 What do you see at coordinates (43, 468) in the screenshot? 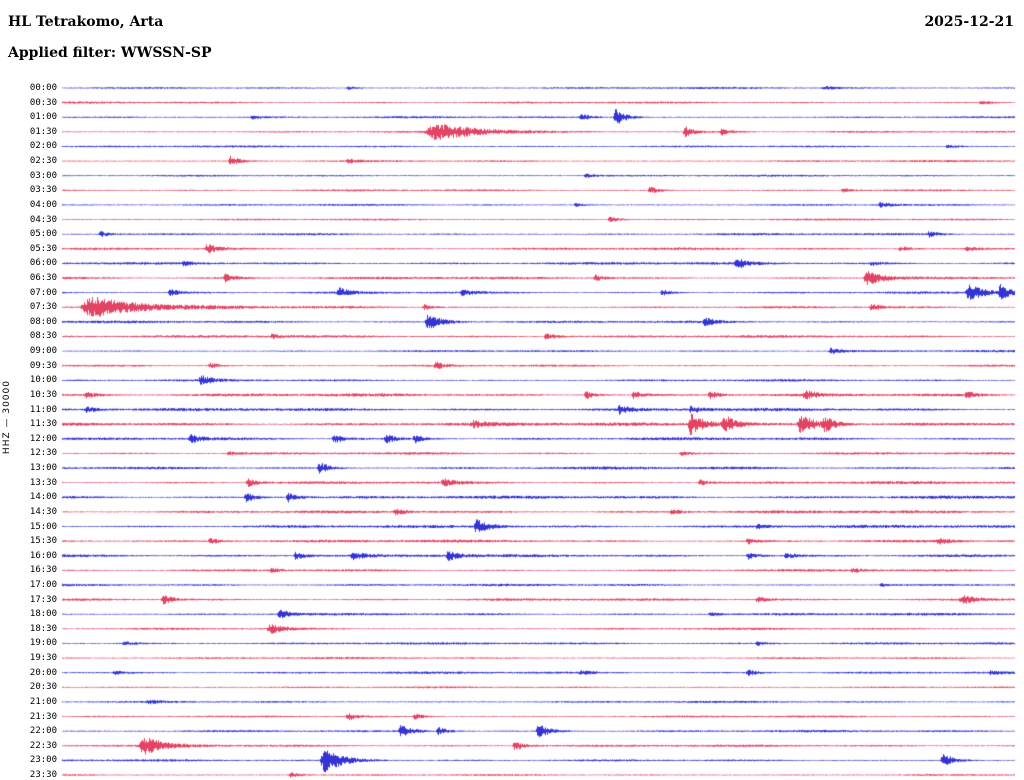
I see `time-label: 13:00` at bounding box center [43, 468].